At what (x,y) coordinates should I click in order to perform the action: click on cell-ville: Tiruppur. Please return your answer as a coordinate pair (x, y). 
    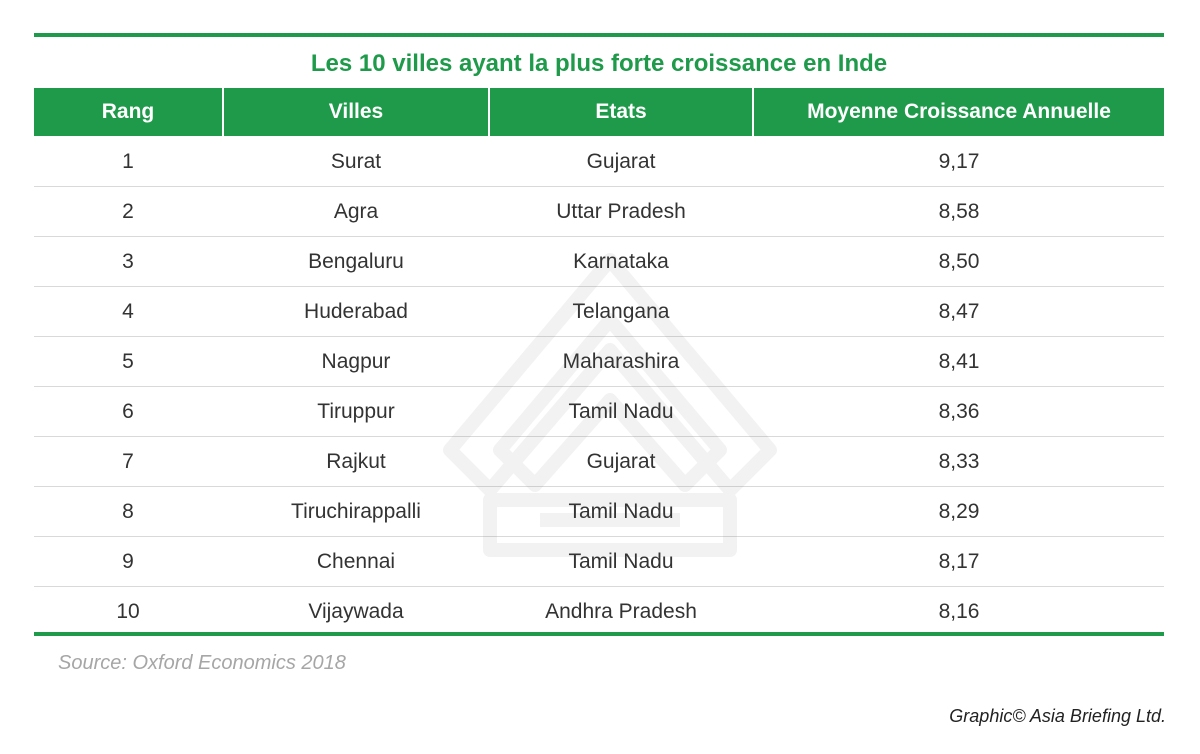
    Looking at the image, I should click on (356, 411).